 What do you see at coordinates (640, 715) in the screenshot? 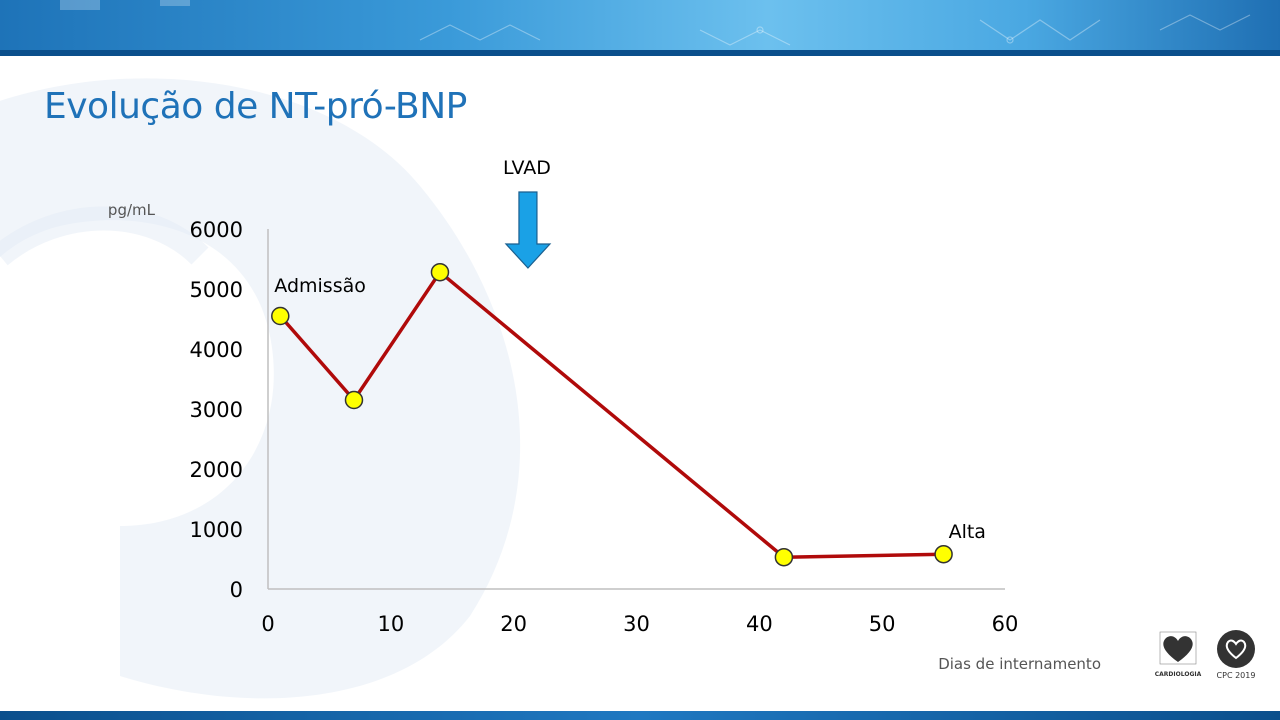
I see `footer-banner` at bounding box center [640, 715].